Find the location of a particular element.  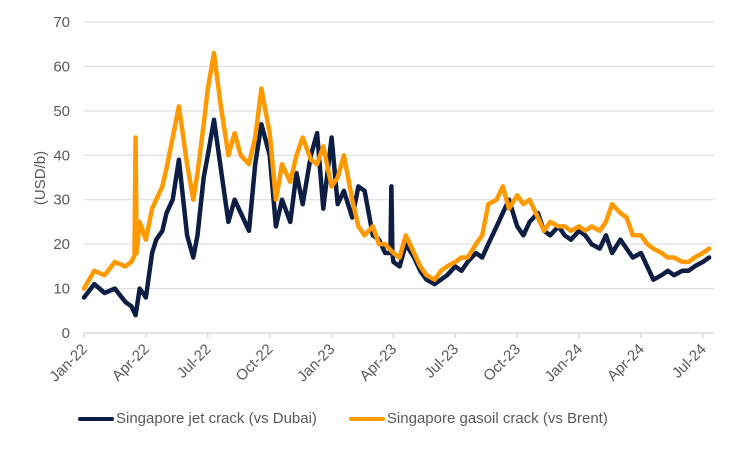

legend-swatch-jet is located at coordinates (96, 418).